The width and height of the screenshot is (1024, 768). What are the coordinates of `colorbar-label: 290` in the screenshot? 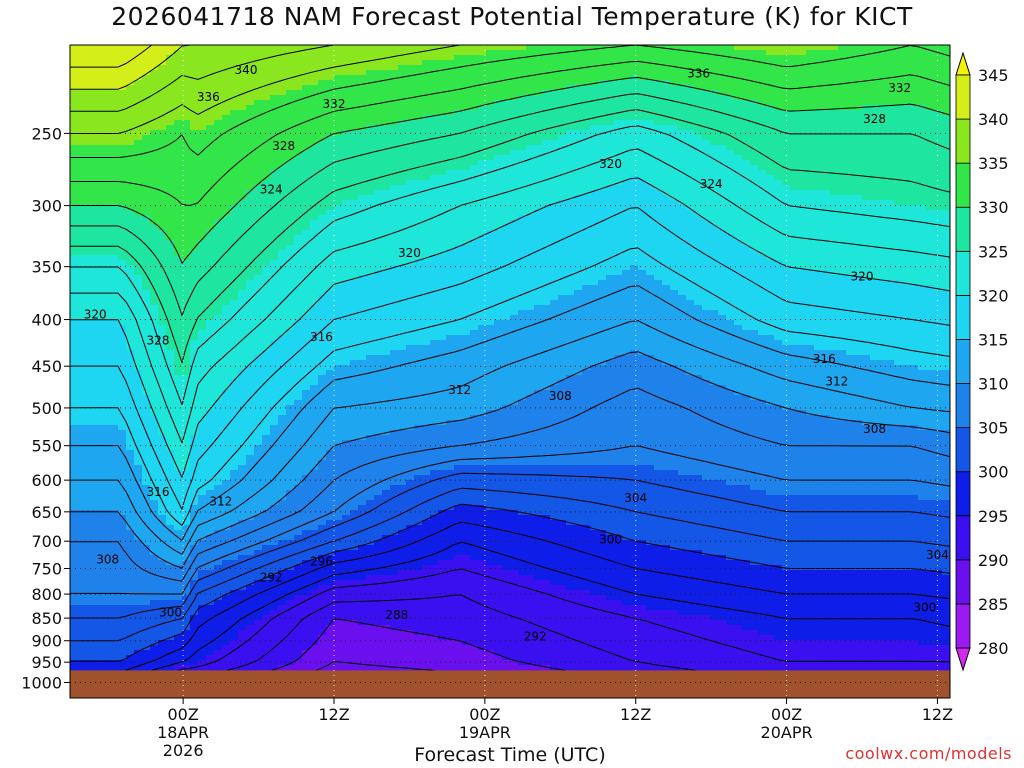 It's located at (993, 560).